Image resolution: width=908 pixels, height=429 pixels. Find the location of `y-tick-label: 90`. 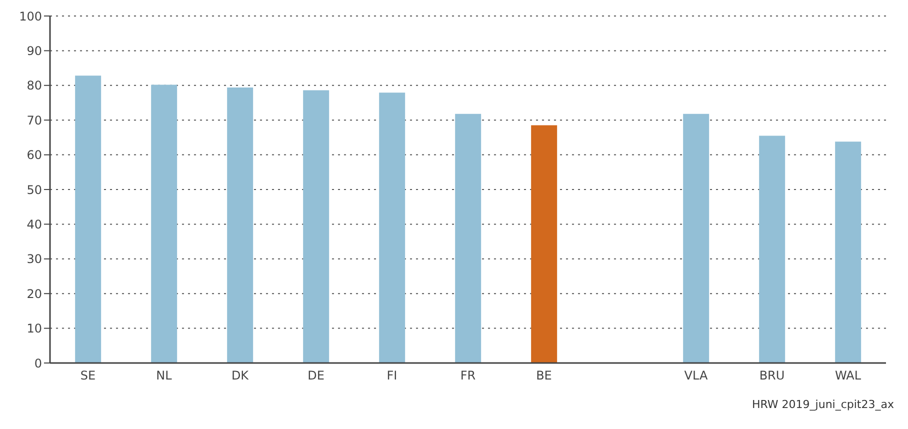

y-tick-label: 90 is located at coordinates (34, 51).